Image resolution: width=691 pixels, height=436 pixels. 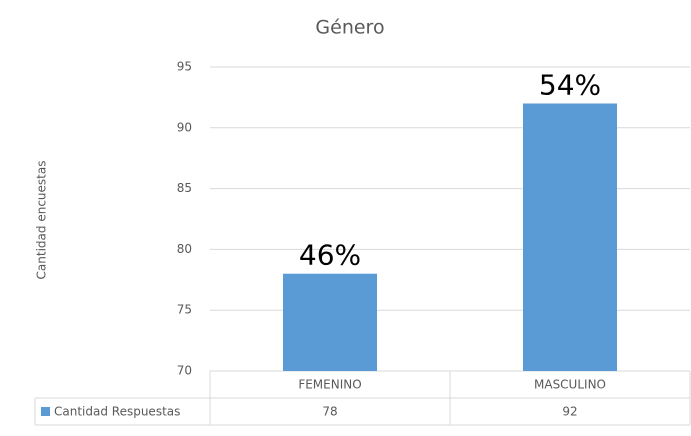 I want to click on y-tick-label: 85, so click(x=184, y=188).